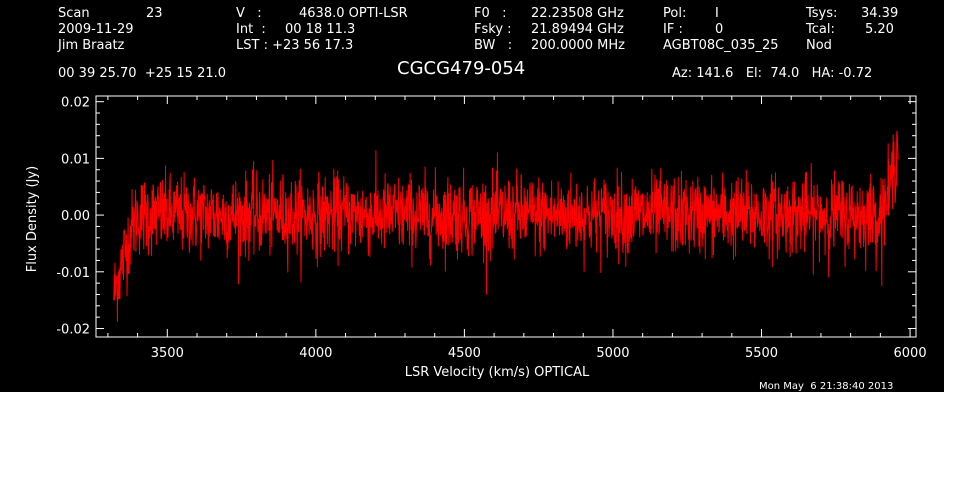  What do you see at coordinates (251, 29) in the screenshot?
I see `int-label: Int :` at bounding box center [251, 29].